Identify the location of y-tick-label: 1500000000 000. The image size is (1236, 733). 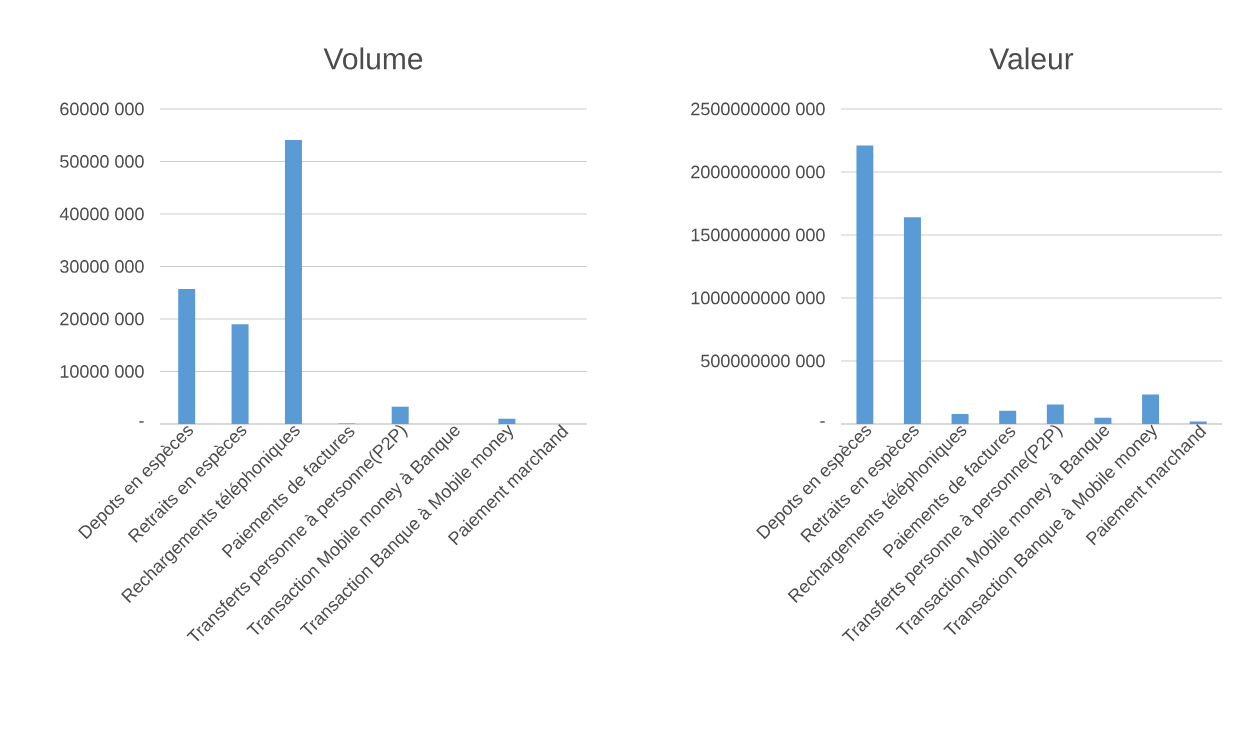
(758, 235).